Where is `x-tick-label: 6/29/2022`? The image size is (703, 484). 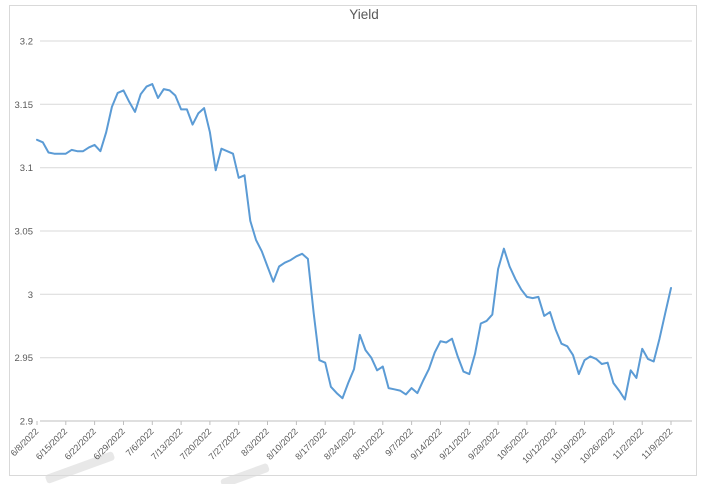 x-tick-label: 6/29/2022 is located at coordinates (109, 443).